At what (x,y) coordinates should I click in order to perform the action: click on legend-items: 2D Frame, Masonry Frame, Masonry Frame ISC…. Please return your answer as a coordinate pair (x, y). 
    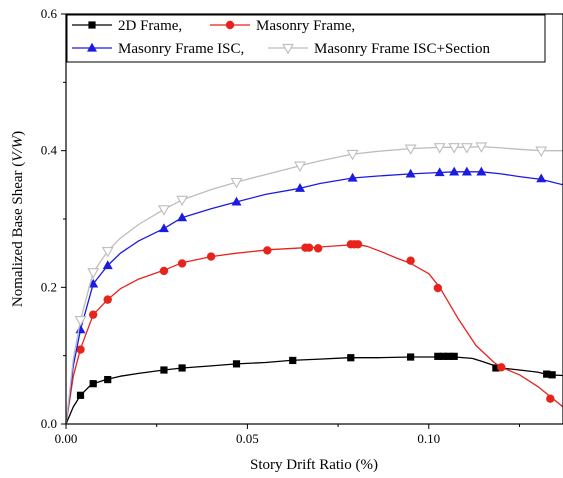
    Looking at the image, I should click on (281, 37).